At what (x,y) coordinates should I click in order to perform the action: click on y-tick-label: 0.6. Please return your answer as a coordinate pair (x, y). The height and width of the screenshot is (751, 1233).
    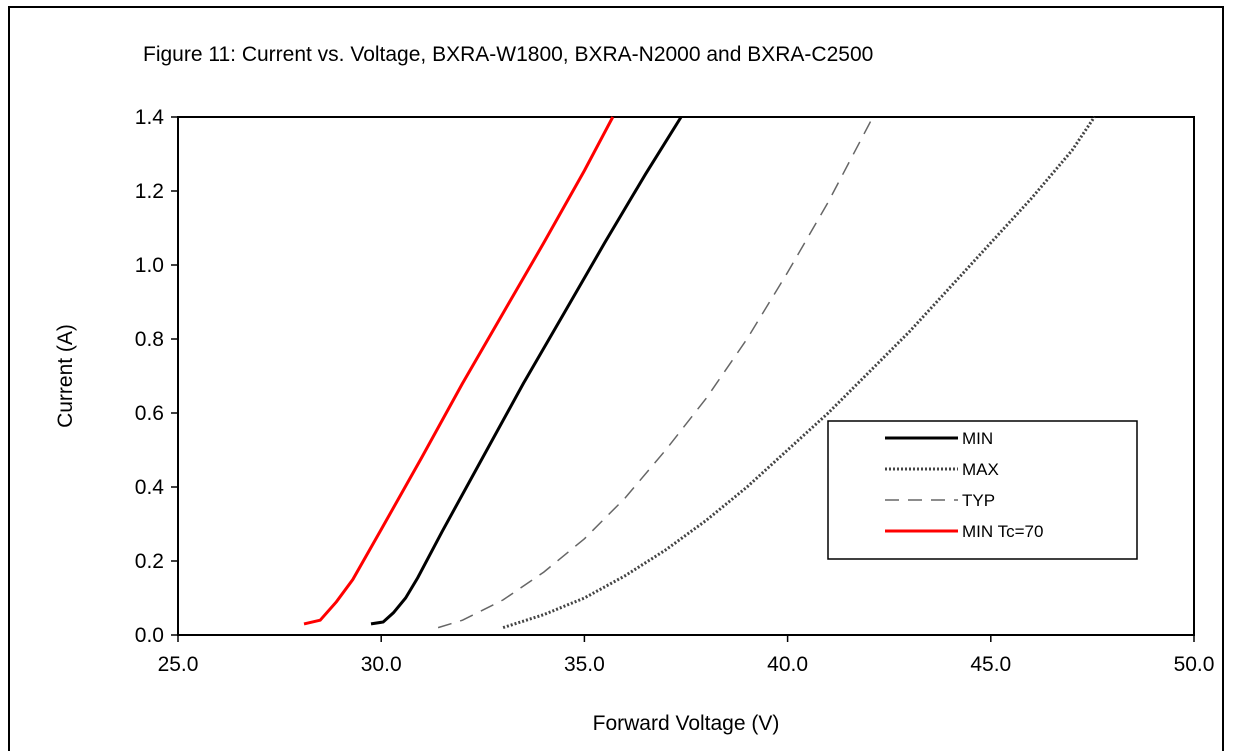
    Looking at the image, I should click on (149, 413).